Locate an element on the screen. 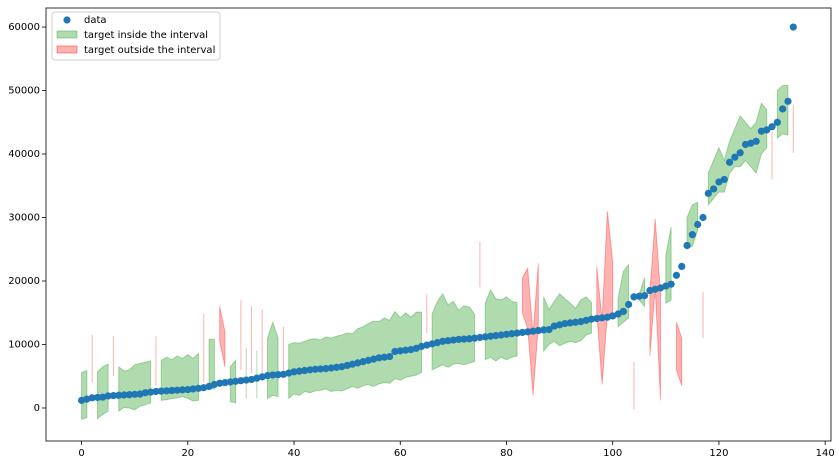  legend-box is located at coordinates (136, 36).